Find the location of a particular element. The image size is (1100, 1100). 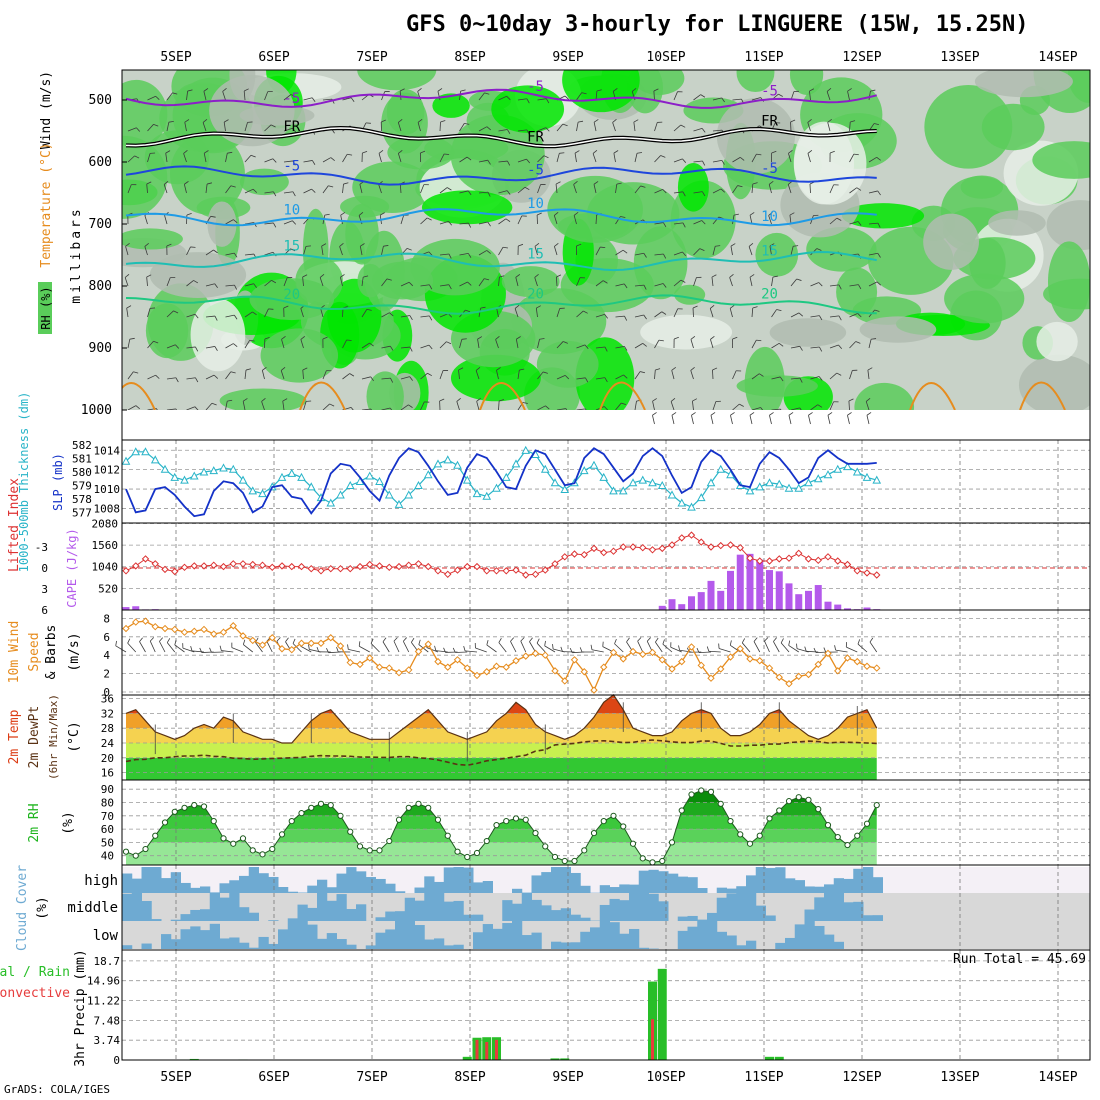

precip-tick: 7.48 is located at coordinates (107, 1020).